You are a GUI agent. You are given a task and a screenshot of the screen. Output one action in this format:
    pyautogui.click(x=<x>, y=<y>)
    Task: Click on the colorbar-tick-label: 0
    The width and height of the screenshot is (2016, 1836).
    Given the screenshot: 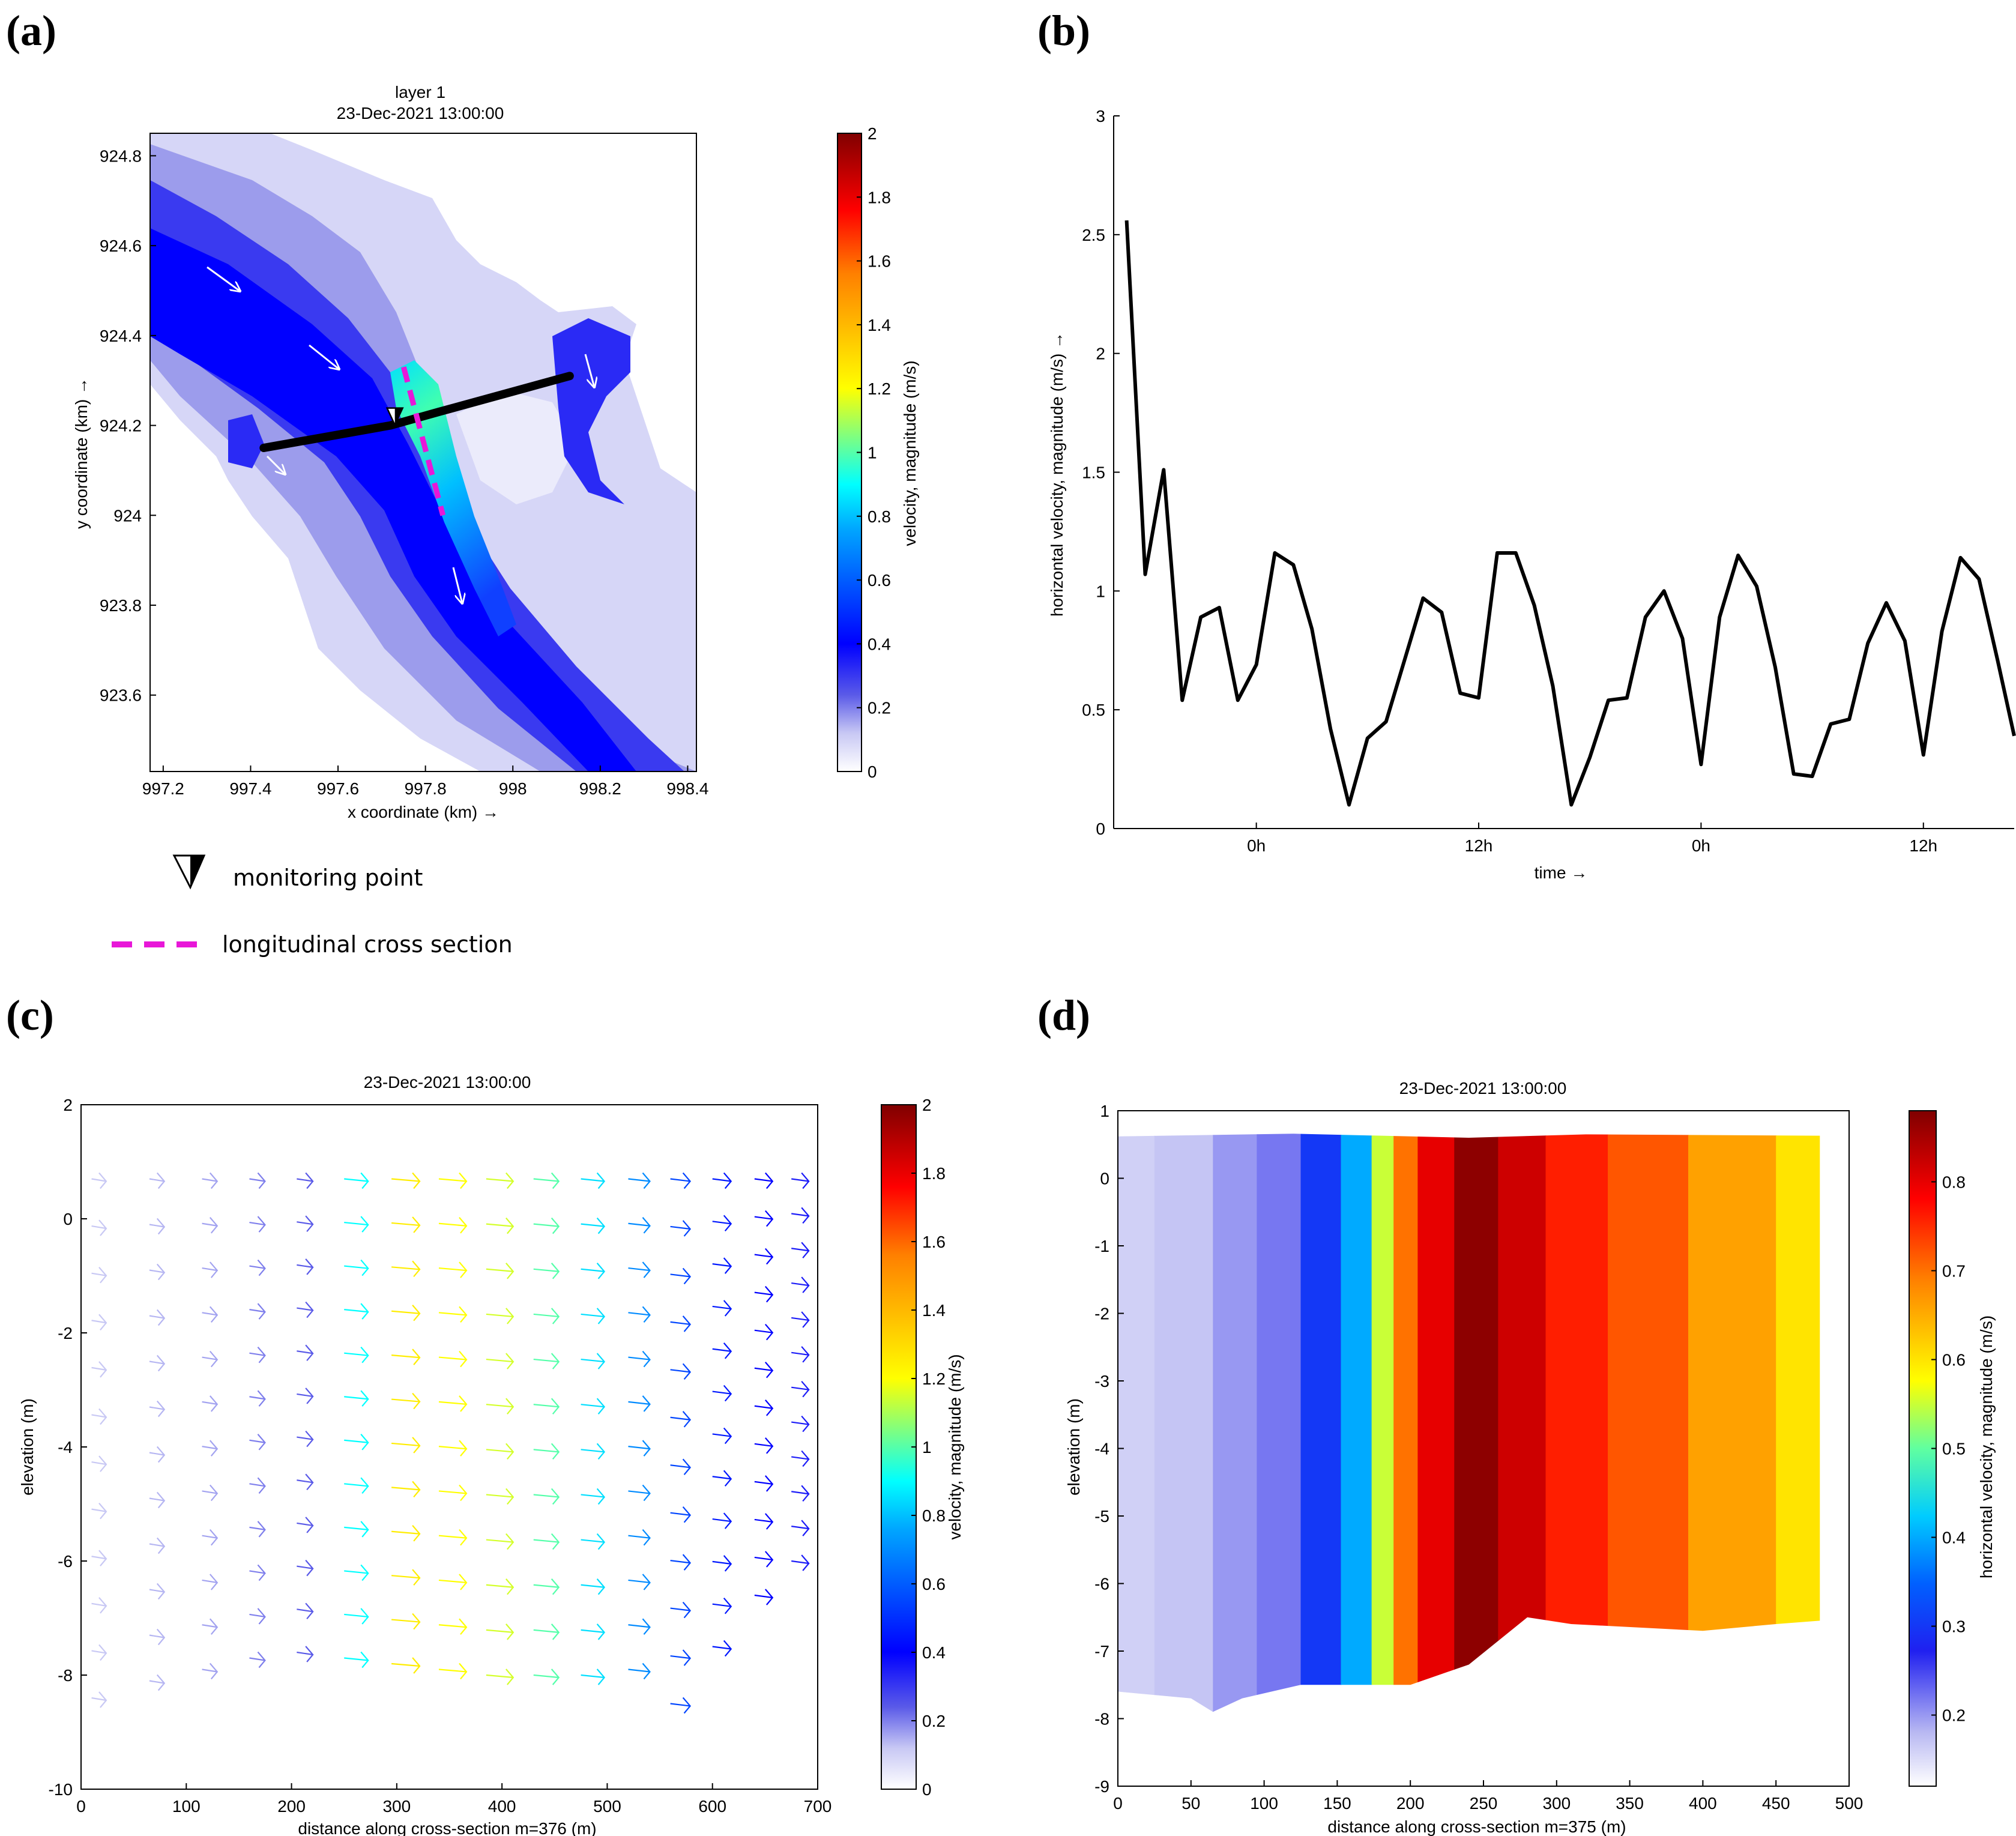 What is the action you would take?
    pyautogui.click(x=927, y=1789)
    